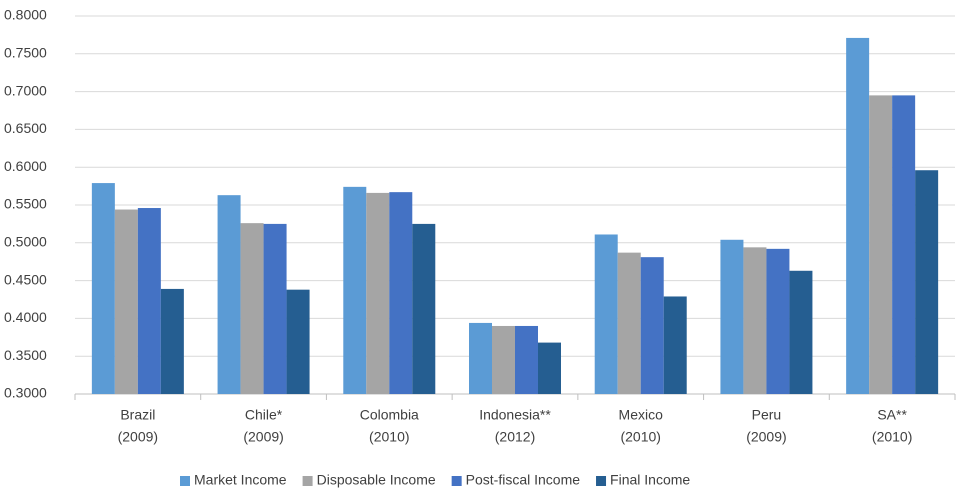 This screenshot has width=959, height=491. I want to click on y-tick-label: 0.4000, so click(25, 317).